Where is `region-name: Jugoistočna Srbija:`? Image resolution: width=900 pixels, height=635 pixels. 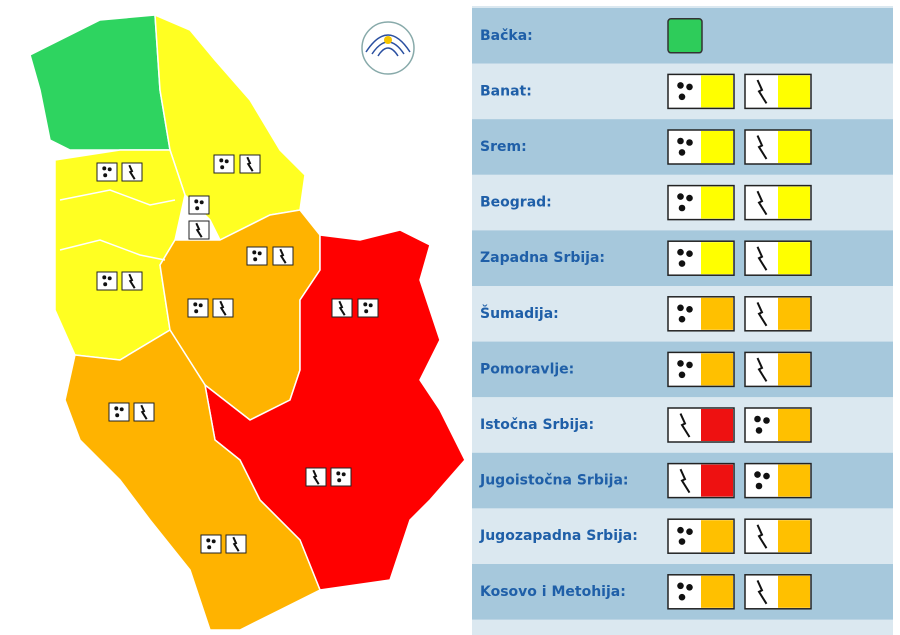
region-name: Jugoistočna Srbija: is located at coordinates (554, 481).